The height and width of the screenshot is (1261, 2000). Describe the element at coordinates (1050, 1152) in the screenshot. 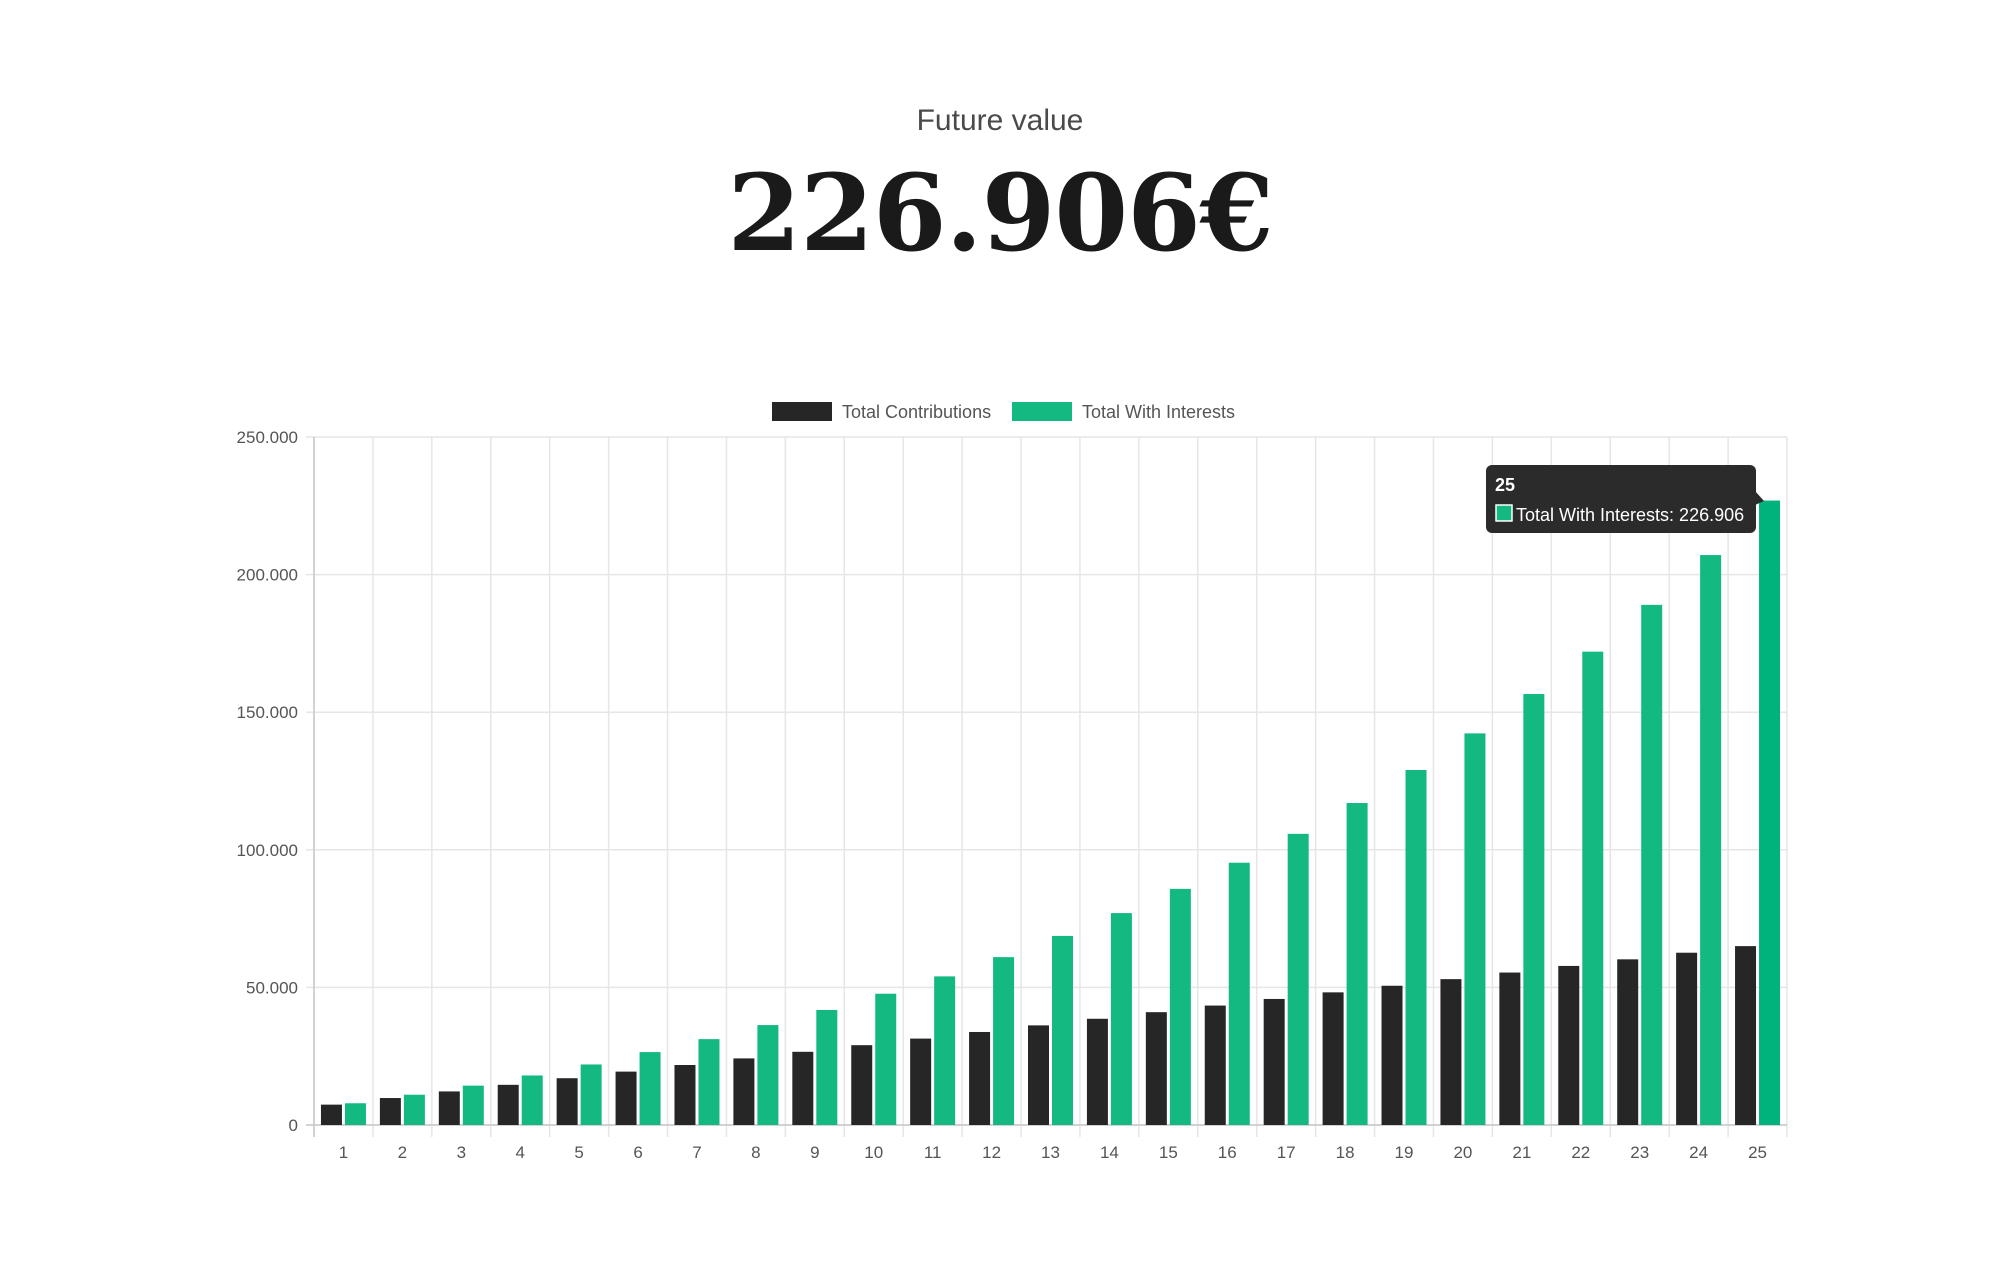

I see `x-tick-label: 13` at that location.